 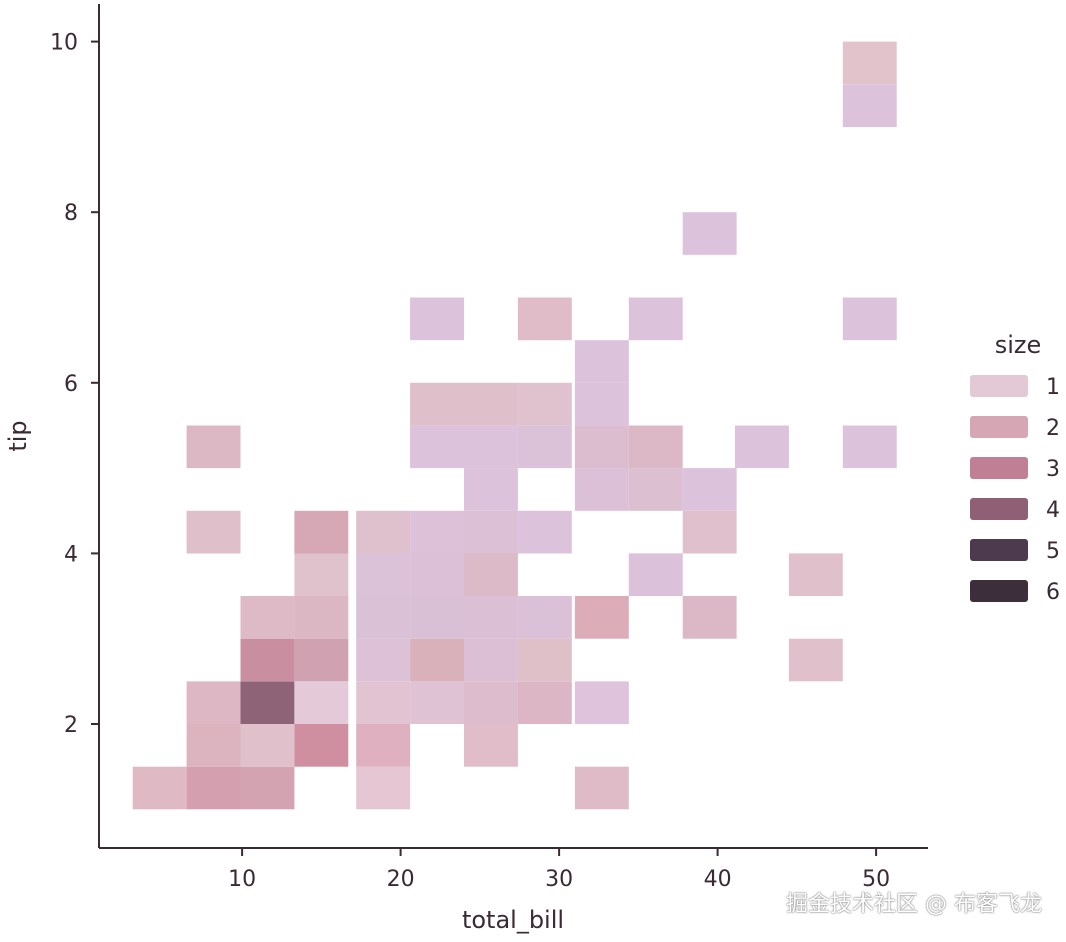 What do you see at coordinates (1053, 469) in the screenshot?
I see `legend-label: 3` at bounding box center [1053, 469].